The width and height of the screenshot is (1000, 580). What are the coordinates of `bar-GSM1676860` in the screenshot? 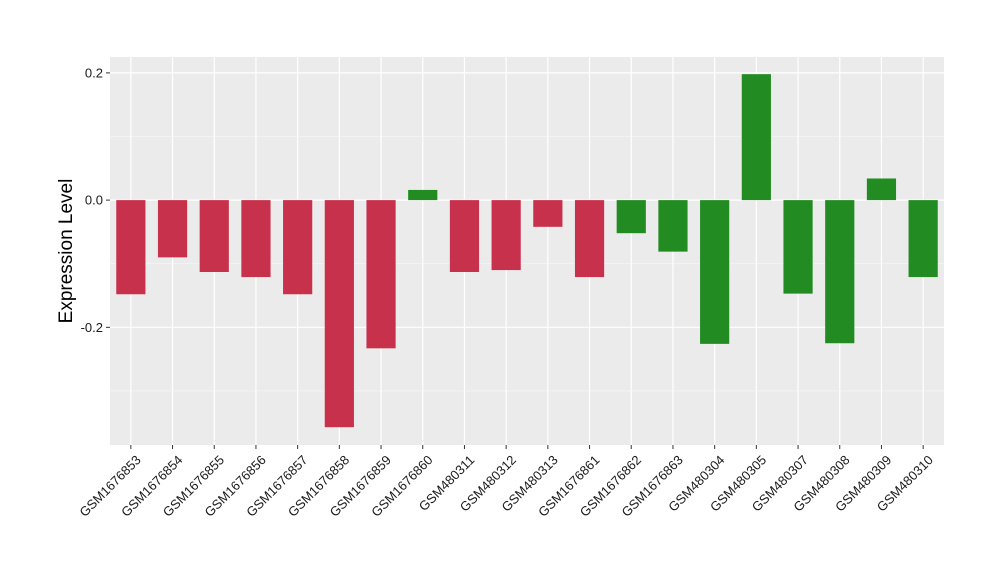 It's located at (423, 195).